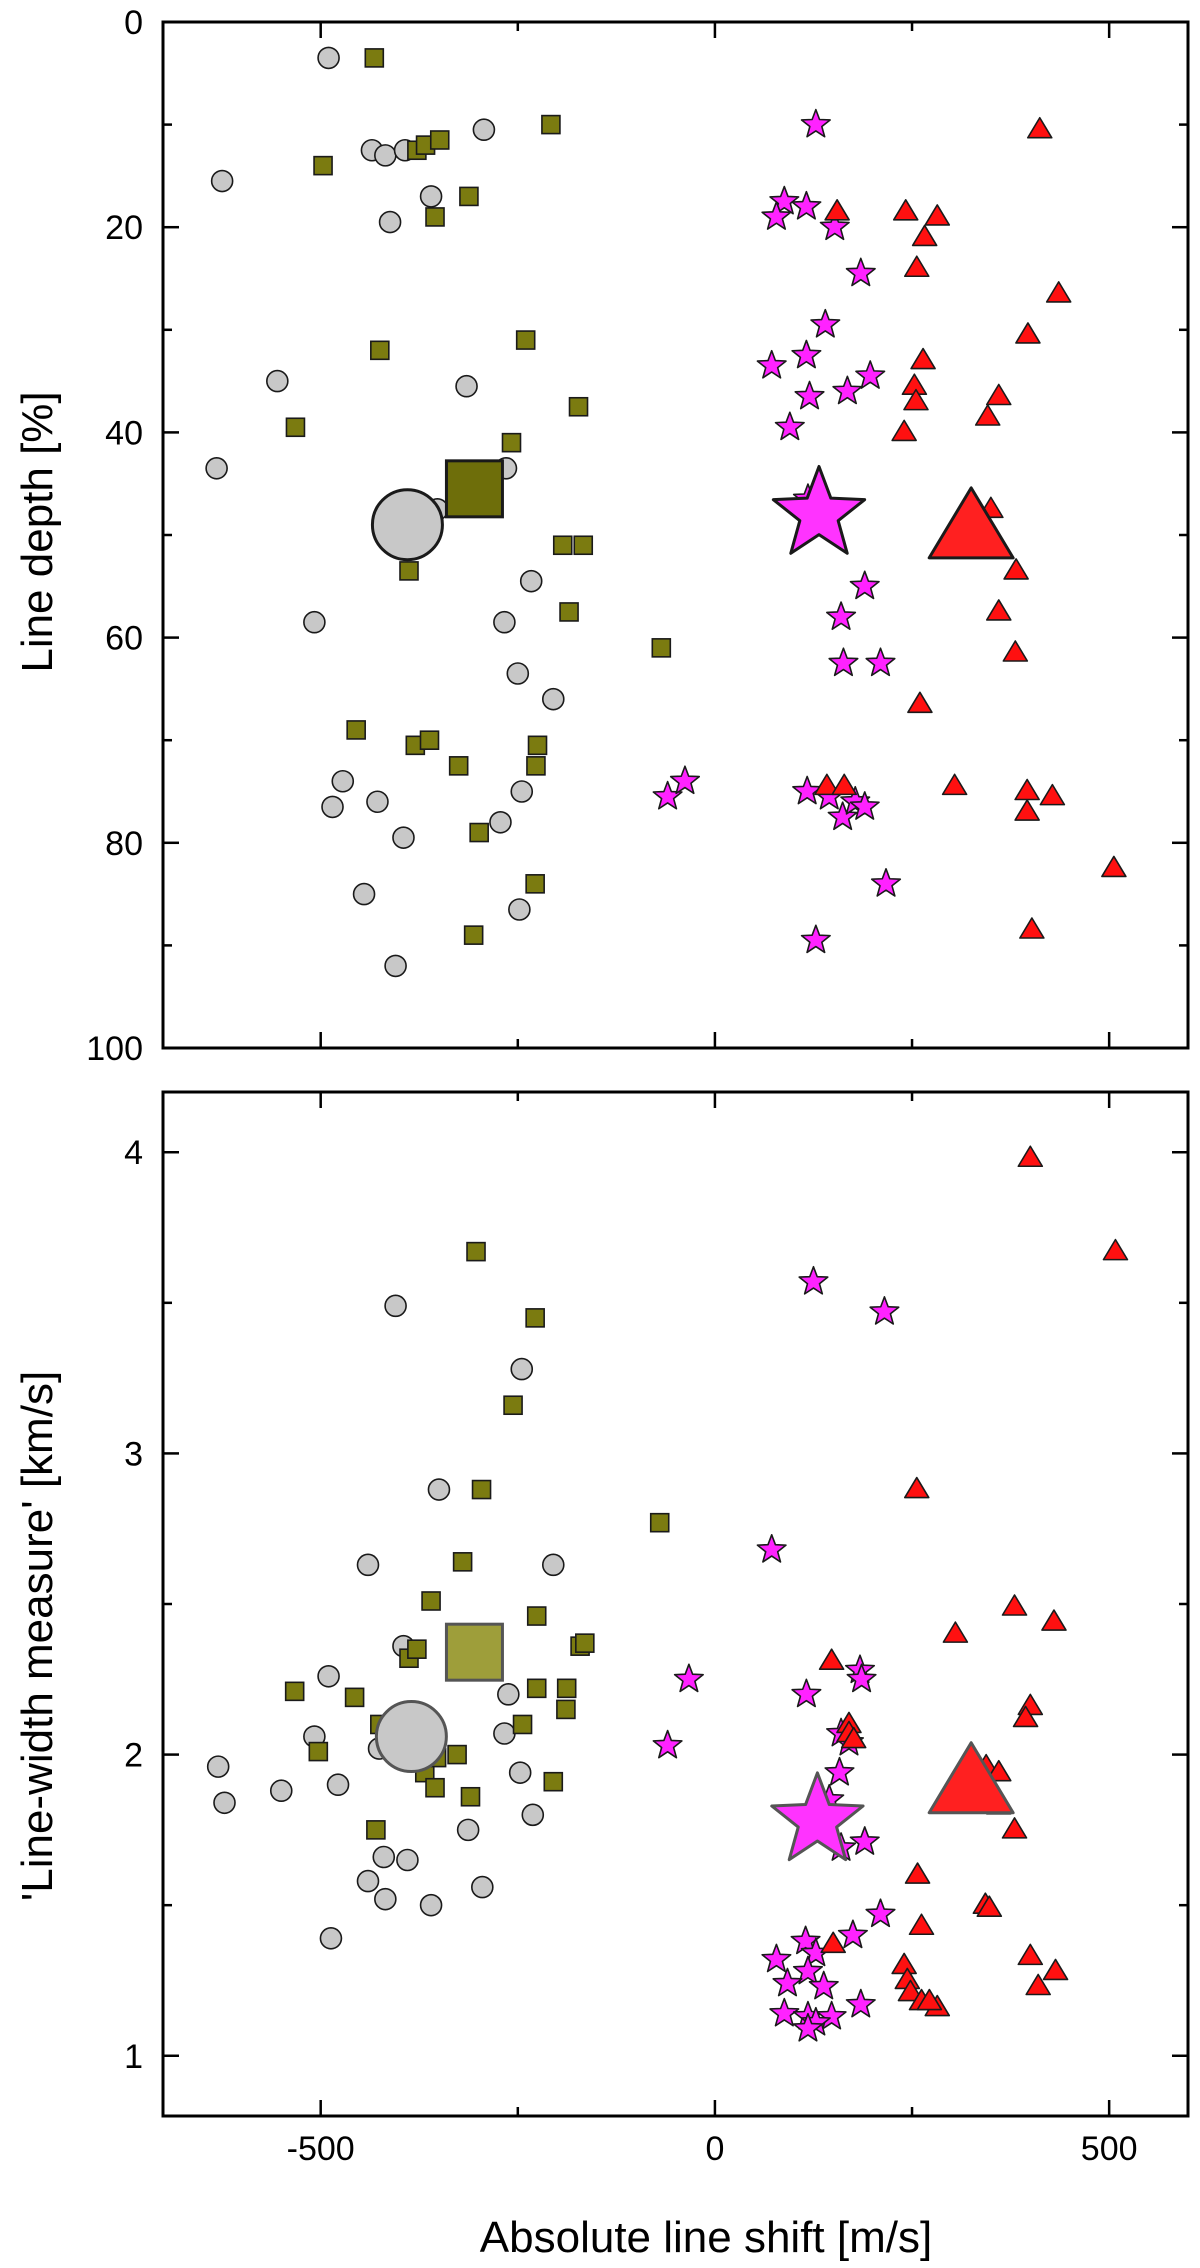 The height and width of the screenshot is (2268, 1200). I want to click on bottom-panel-ylabel: 'Line-width measure' [km/s], so click(37, 1636).